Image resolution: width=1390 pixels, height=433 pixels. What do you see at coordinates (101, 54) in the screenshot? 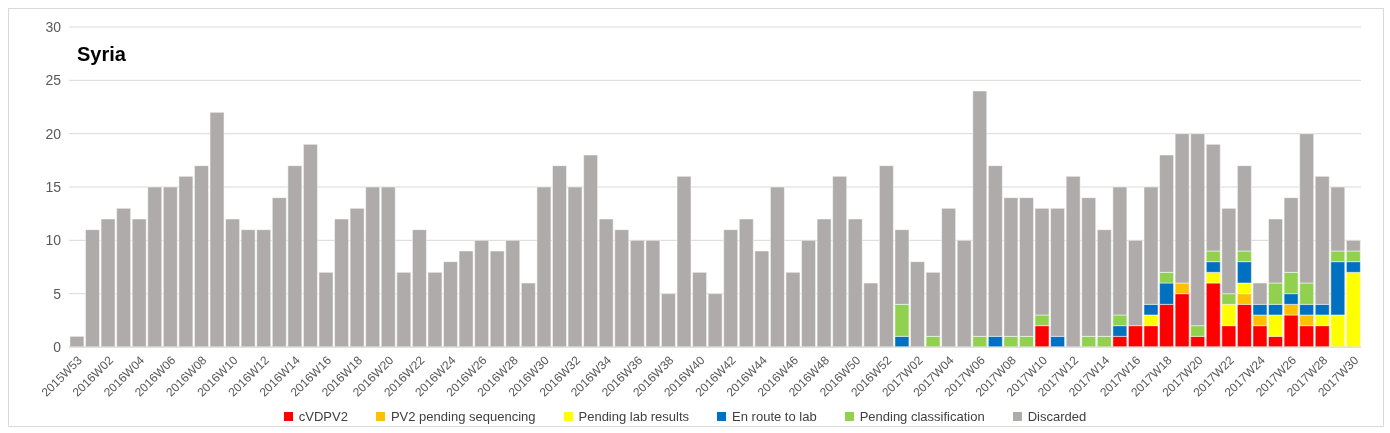
I see `text: Syria` at bounding box center [101, 54].